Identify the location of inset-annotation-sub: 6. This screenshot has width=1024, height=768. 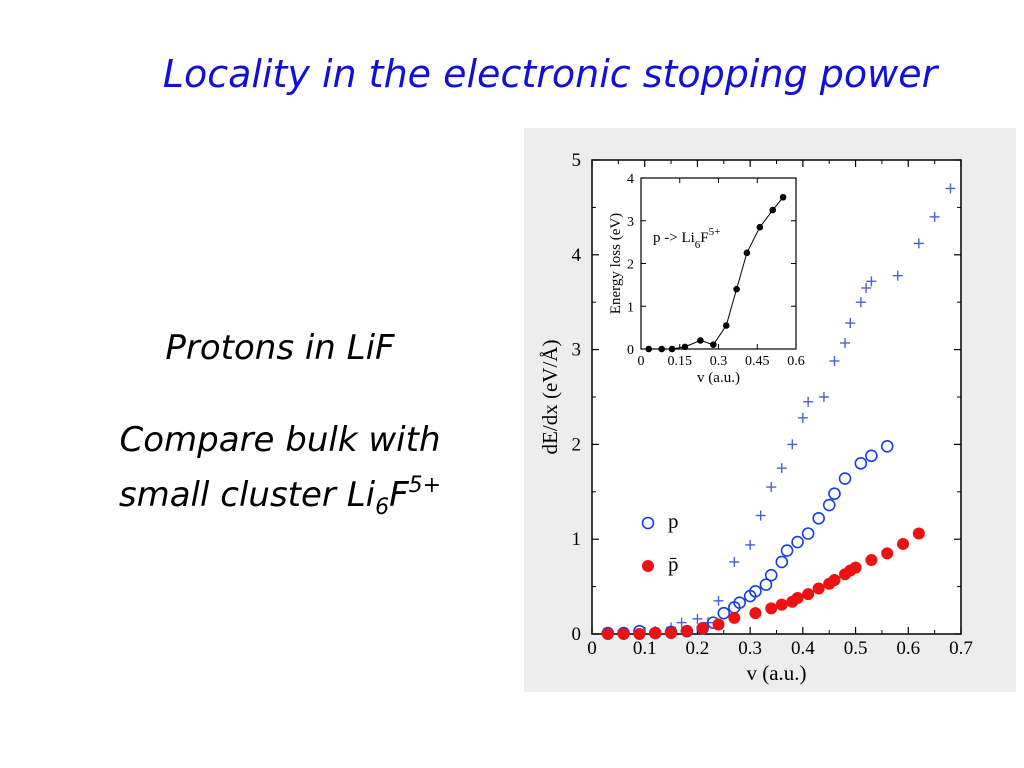
(698, 245).